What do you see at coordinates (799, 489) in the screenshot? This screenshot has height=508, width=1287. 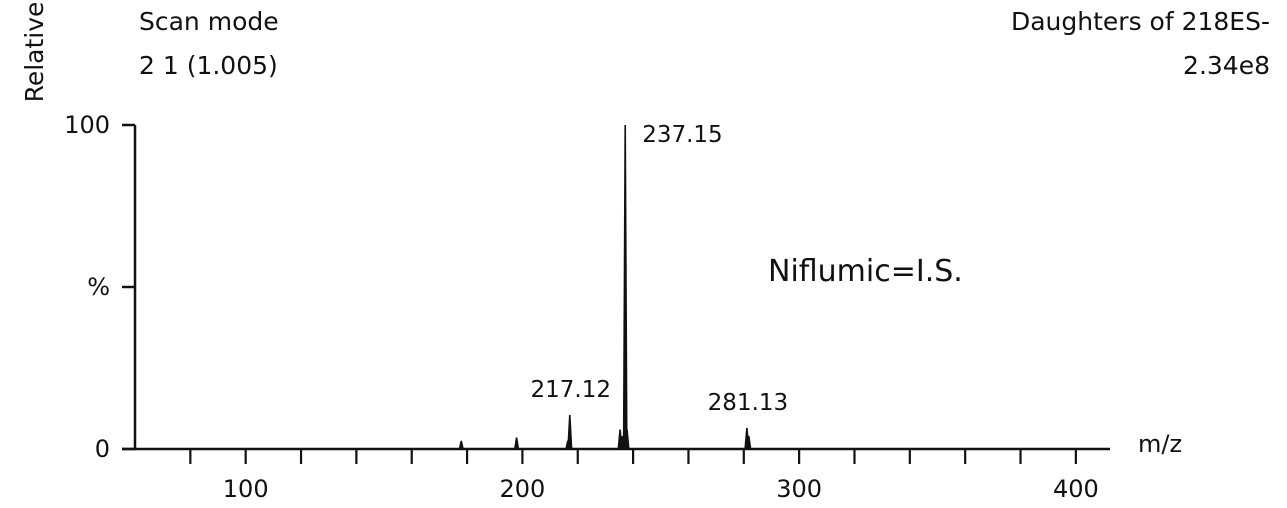 I see `x-tick-label: 300` at bounding box center [799, 489].